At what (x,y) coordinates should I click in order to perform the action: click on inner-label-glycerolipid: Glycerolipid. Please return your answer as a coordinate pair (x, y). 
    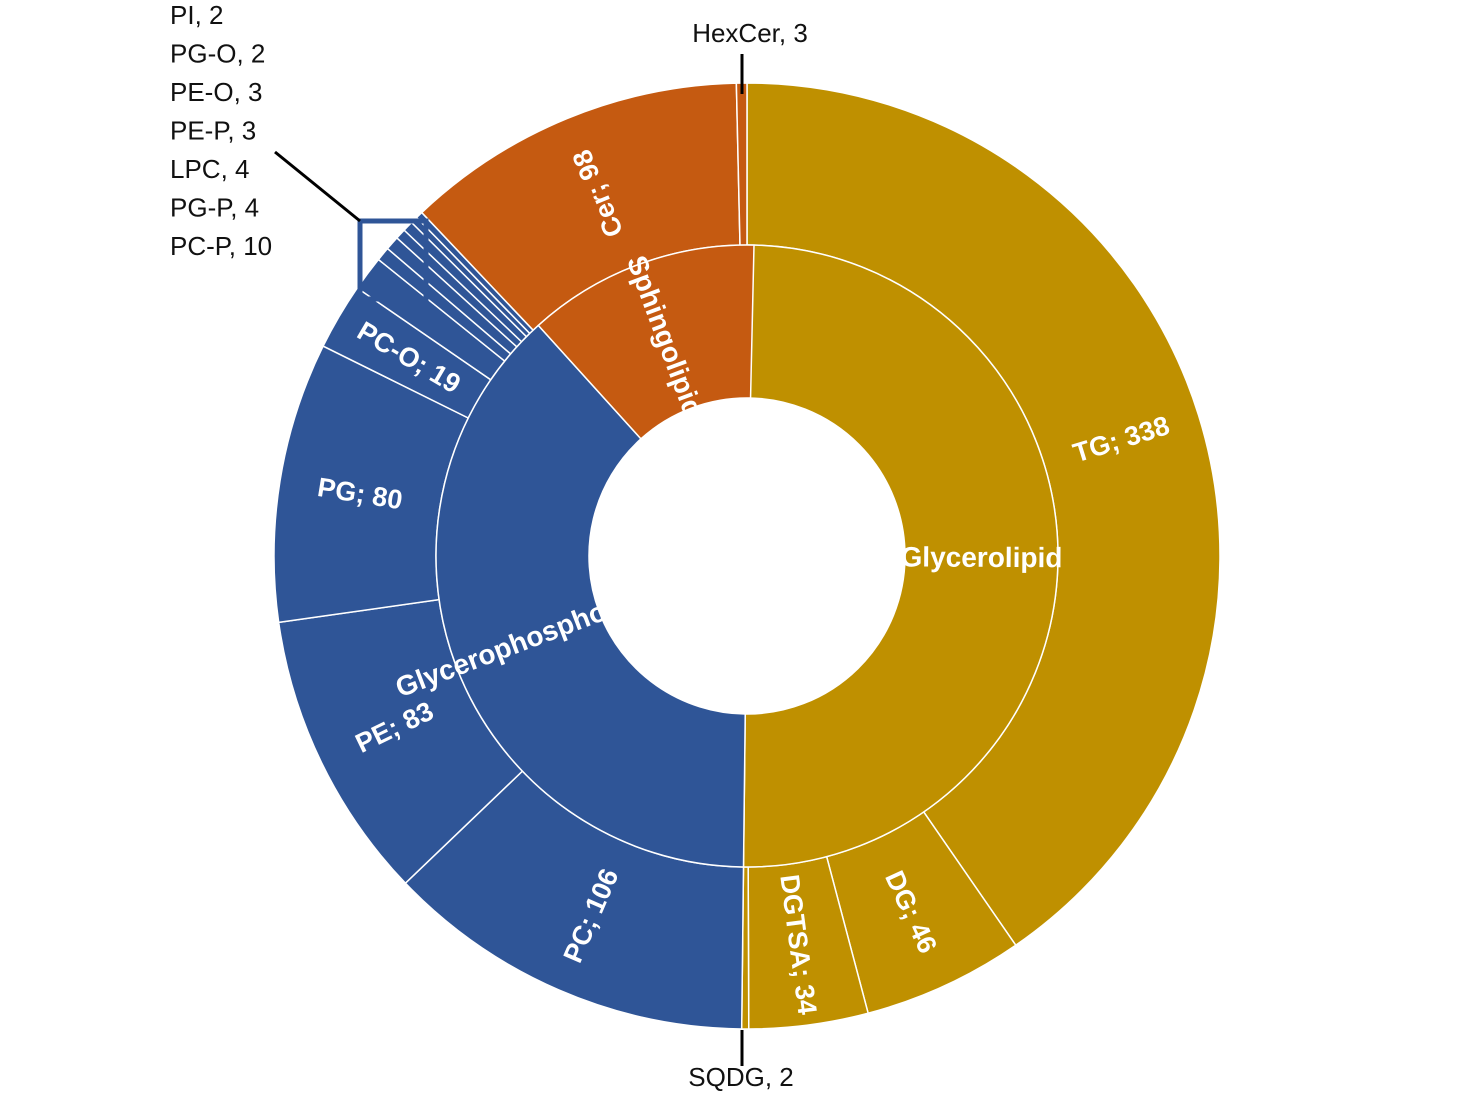
    Looking at the image, I should click on (981, 557).